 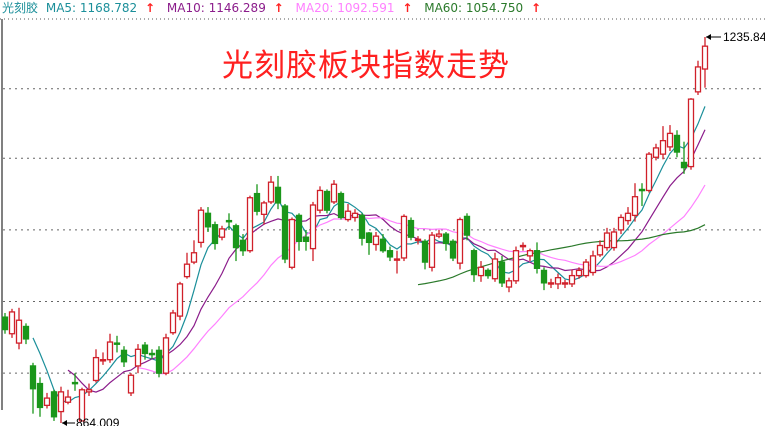 What do you see at coordinates (366, 66) in the screenshot?
I see `chart-title: 光刻胶板块指数走势` at bounding box center [366, 66].